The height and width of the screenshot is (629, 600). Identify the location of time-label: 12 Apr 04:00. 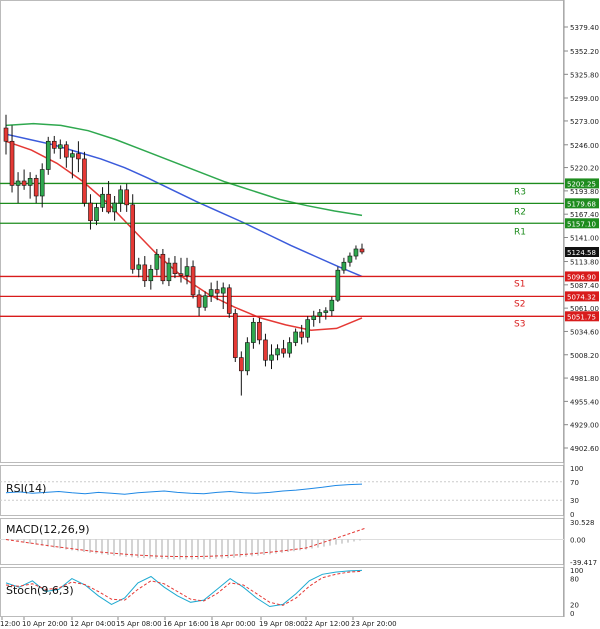
(93, 624).